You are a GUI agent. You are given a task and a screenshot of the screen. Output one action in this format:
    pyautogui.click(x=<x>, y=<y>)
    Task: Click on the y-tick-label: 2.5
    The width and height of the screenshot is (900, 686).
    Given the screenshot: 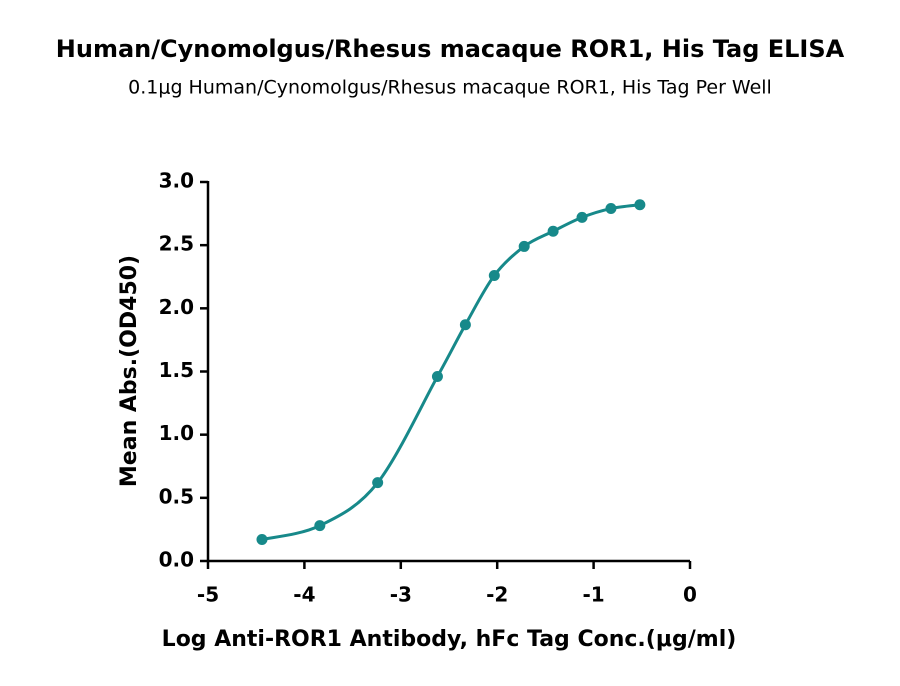 What is the action you would take?
    pyautogui.click(x=176, y=244)
    